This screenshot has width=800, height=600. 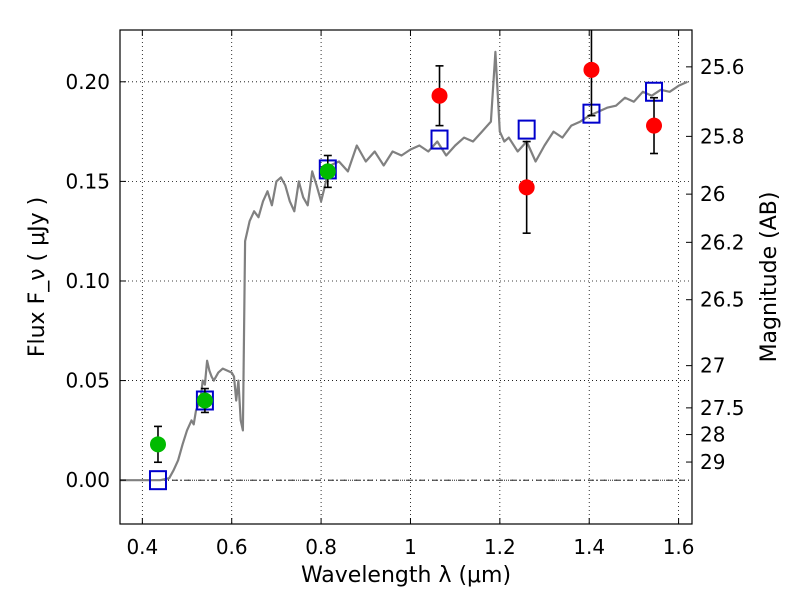 I want to click on x-tick-label: 0.8, so click(x=321, y=547).